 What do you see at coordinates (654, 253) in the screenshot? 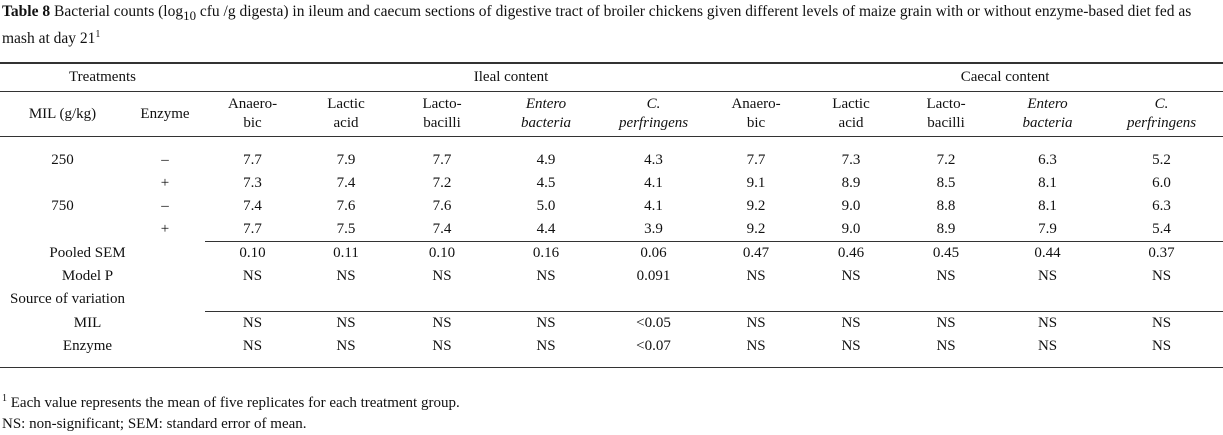
I see `stats-value: 0.06` at bounding box center [654, 253].